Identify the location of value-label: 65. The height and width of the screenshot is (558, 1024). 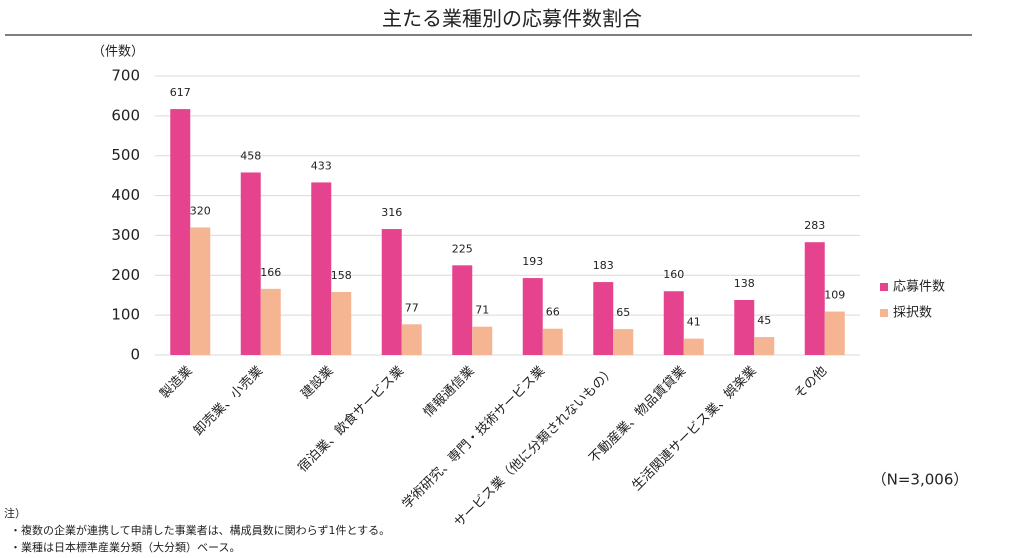
(623, 312).